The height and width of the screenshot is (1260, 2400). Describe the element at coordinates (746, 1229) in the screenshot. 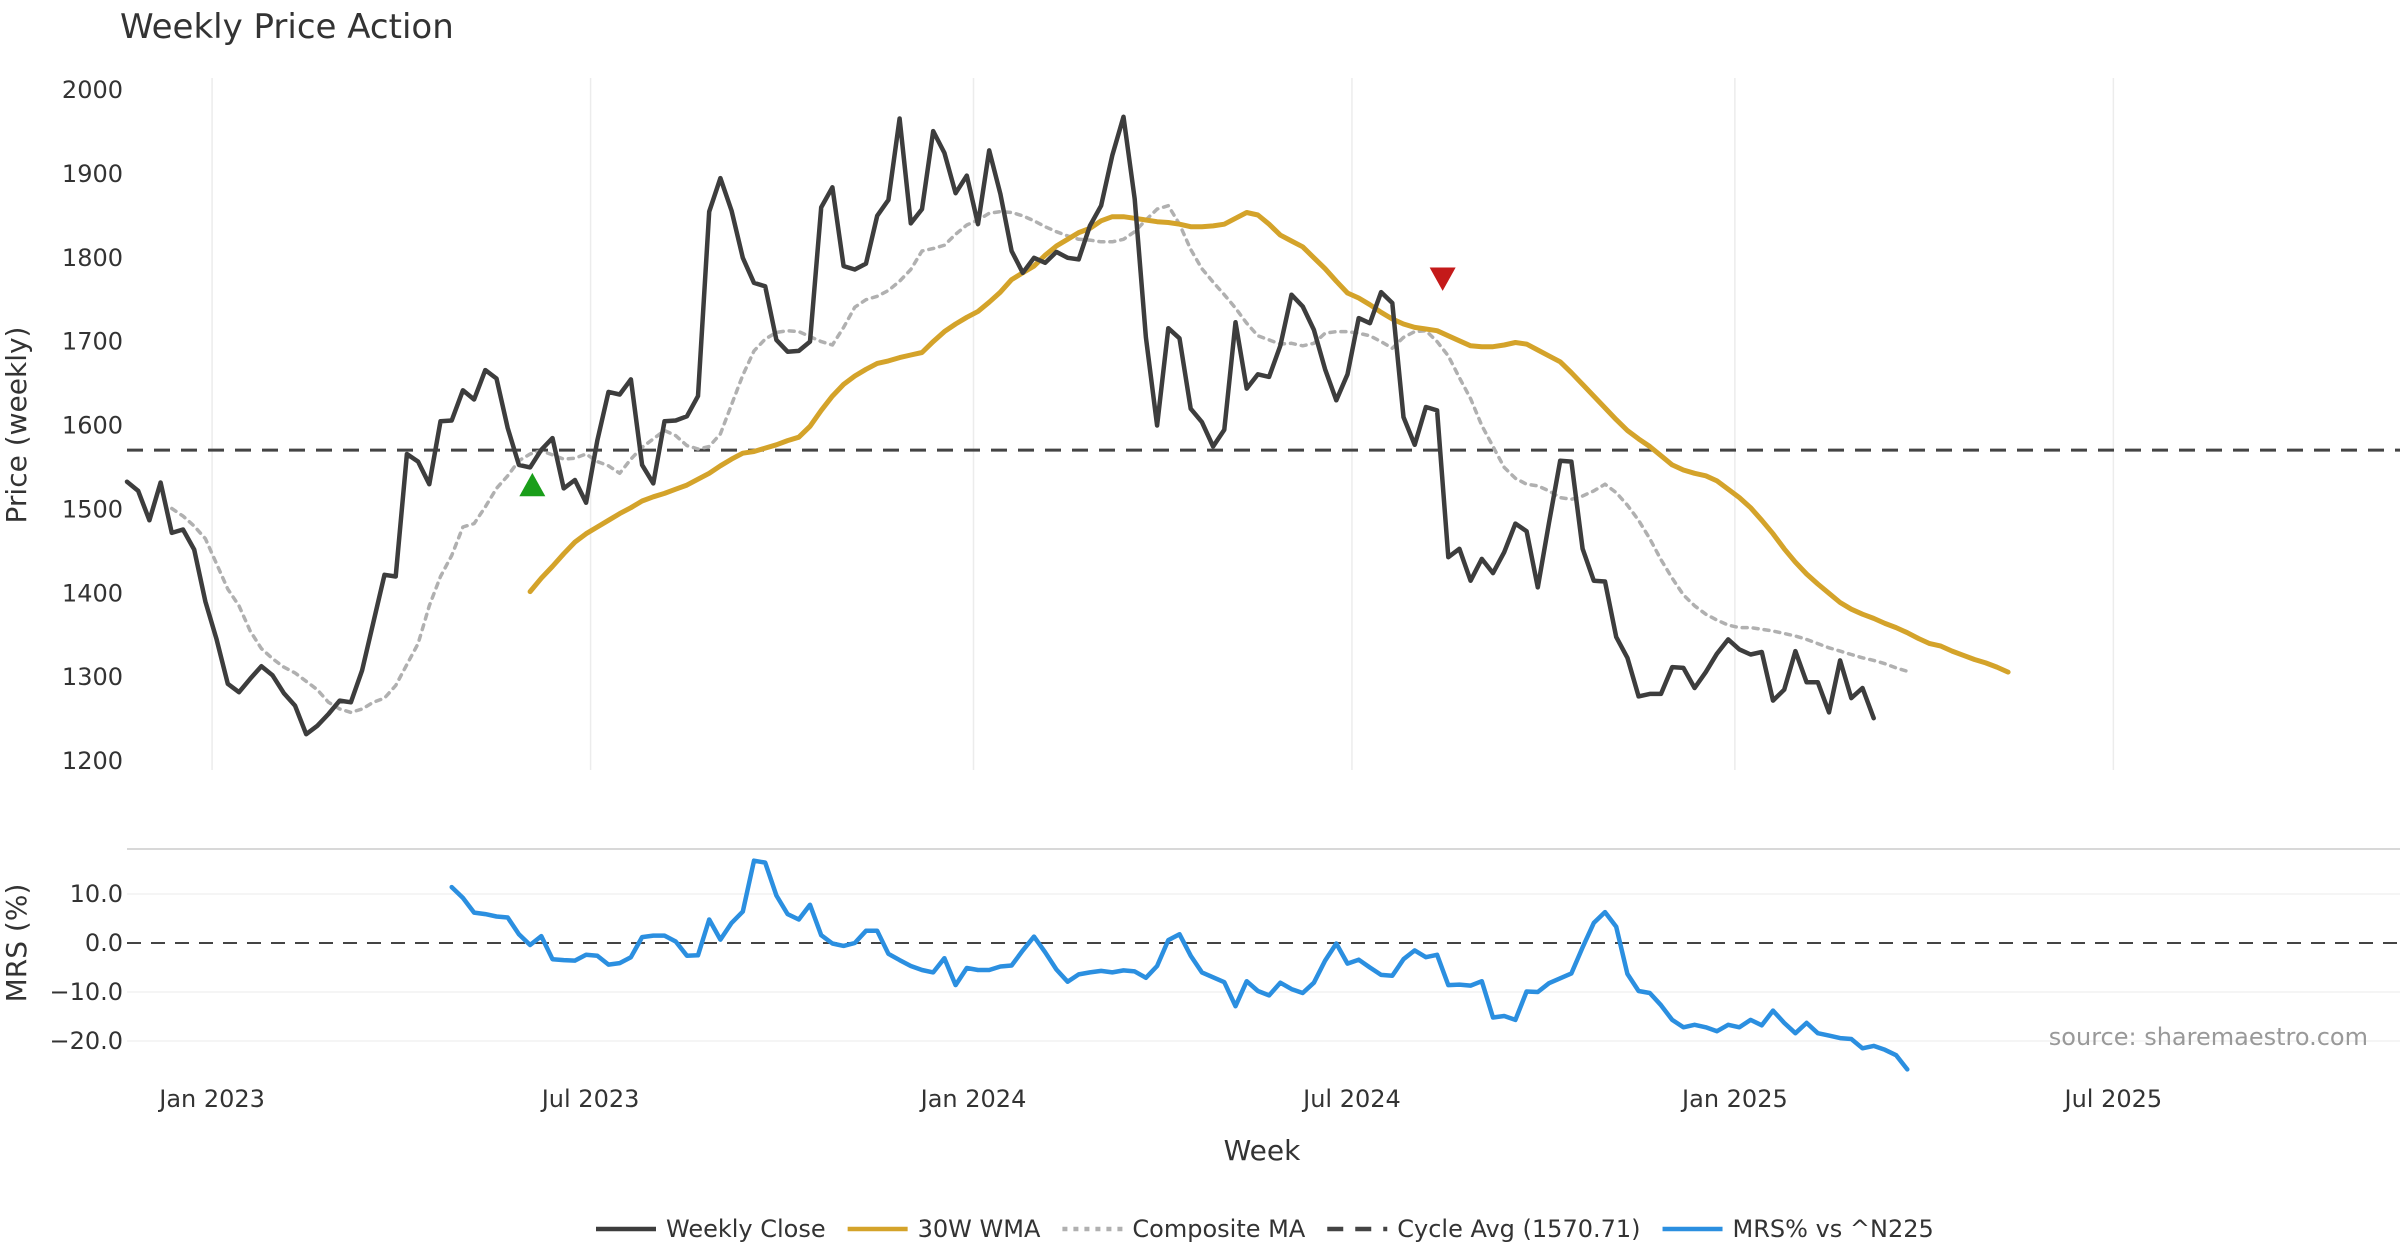

I see `legend-label: Weekly Close` at that location.